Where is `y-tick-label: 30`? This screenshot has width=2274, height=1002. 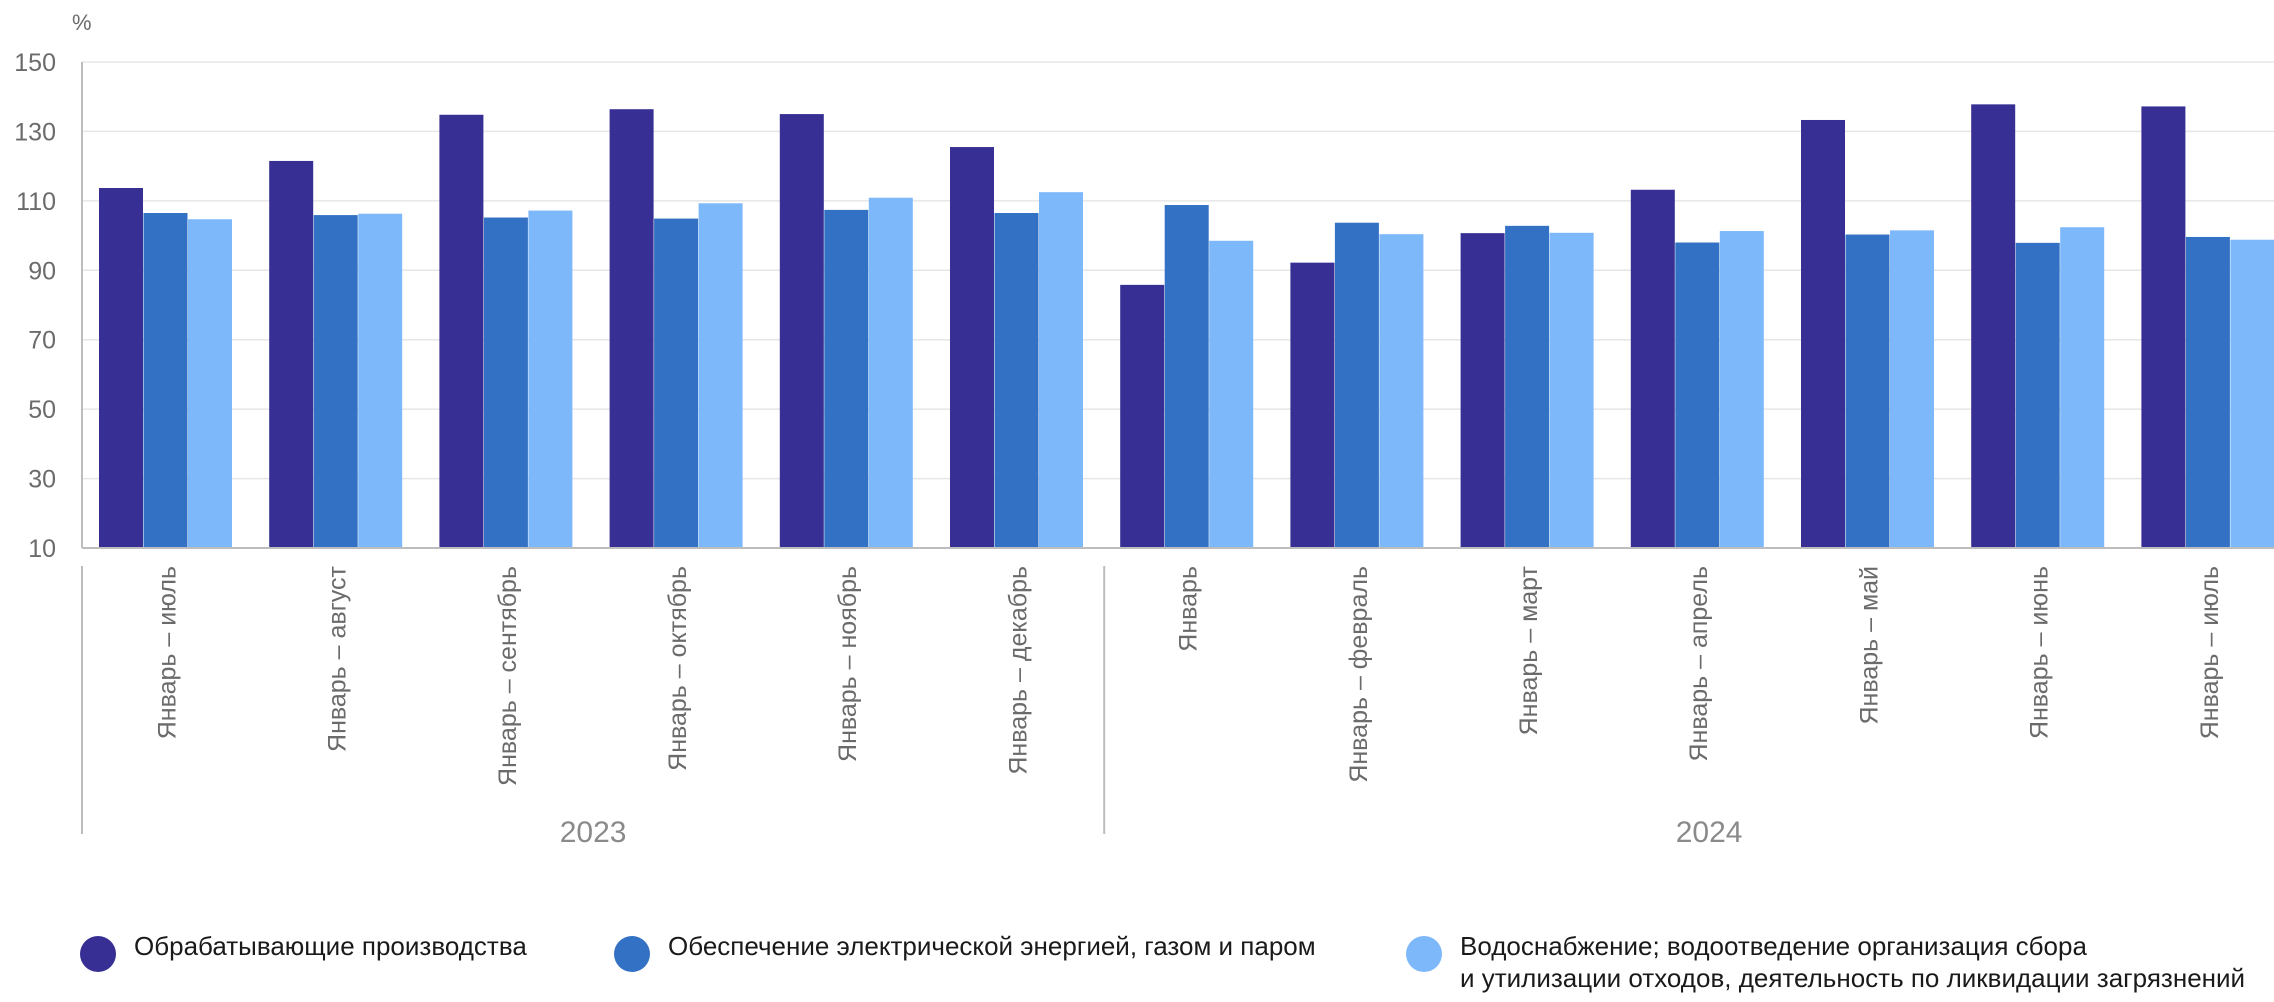 y-tick-label: 30 is located at coordinates (42, 480).